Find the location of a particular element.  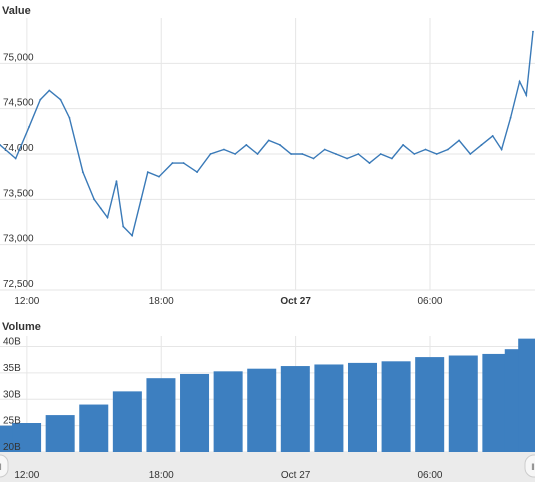

navigator-x-tick-label: 06:00 is located at coordinates (429, 475).